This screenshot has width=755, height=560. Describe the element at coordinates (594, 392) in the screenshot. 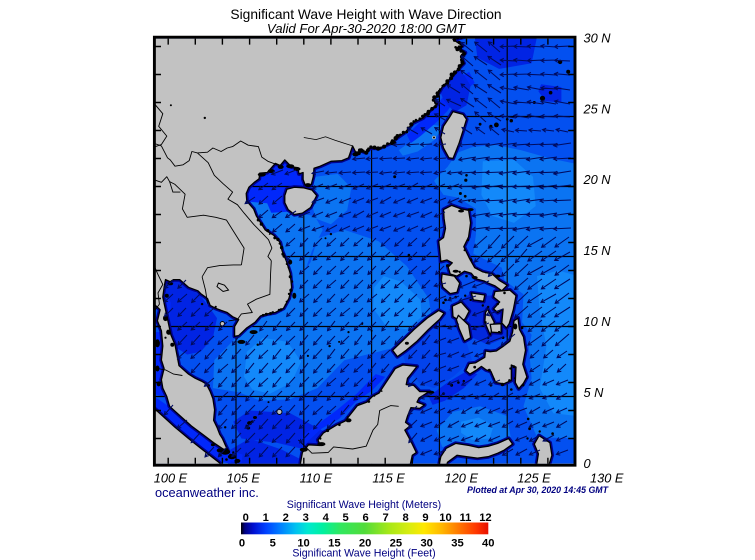

I see `svg-text: 5 N` at that location.